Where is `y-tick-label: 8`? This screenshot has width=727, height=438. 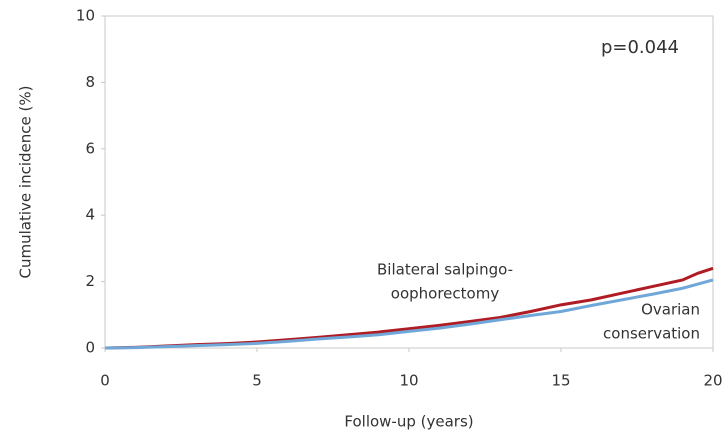
y-tick-label: 8 is located at coordinates (90, 82).